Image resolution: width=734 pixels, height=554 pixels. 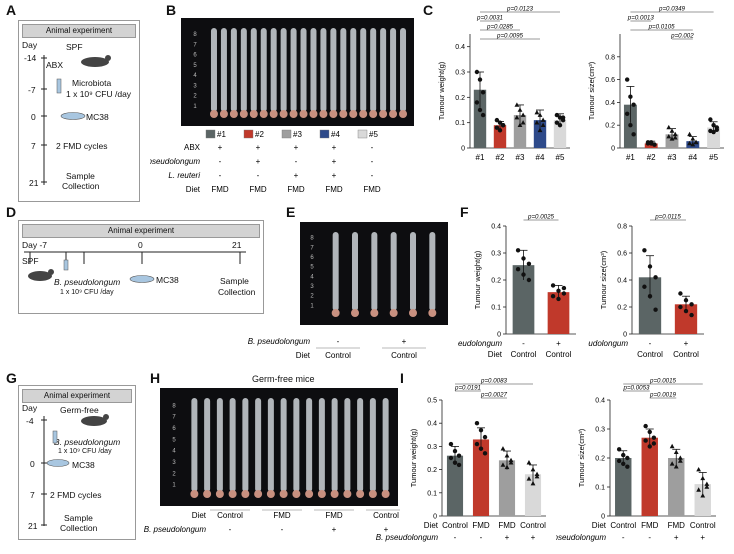 I want to click on ruler-tick: 8, so click(x=312, y=239).